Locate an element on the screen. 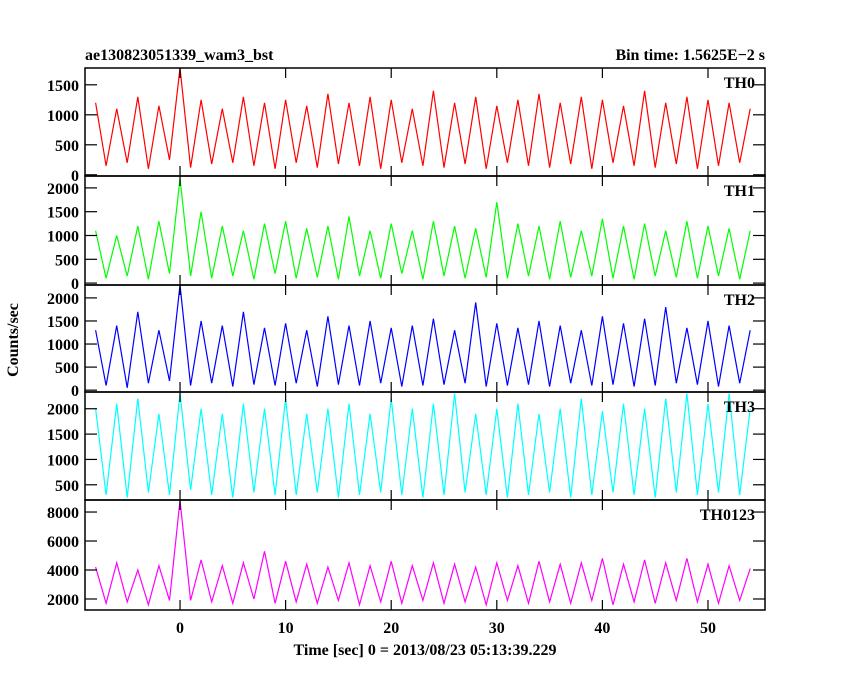  x-tick-label: 40 is located at coordinates (602, 628).